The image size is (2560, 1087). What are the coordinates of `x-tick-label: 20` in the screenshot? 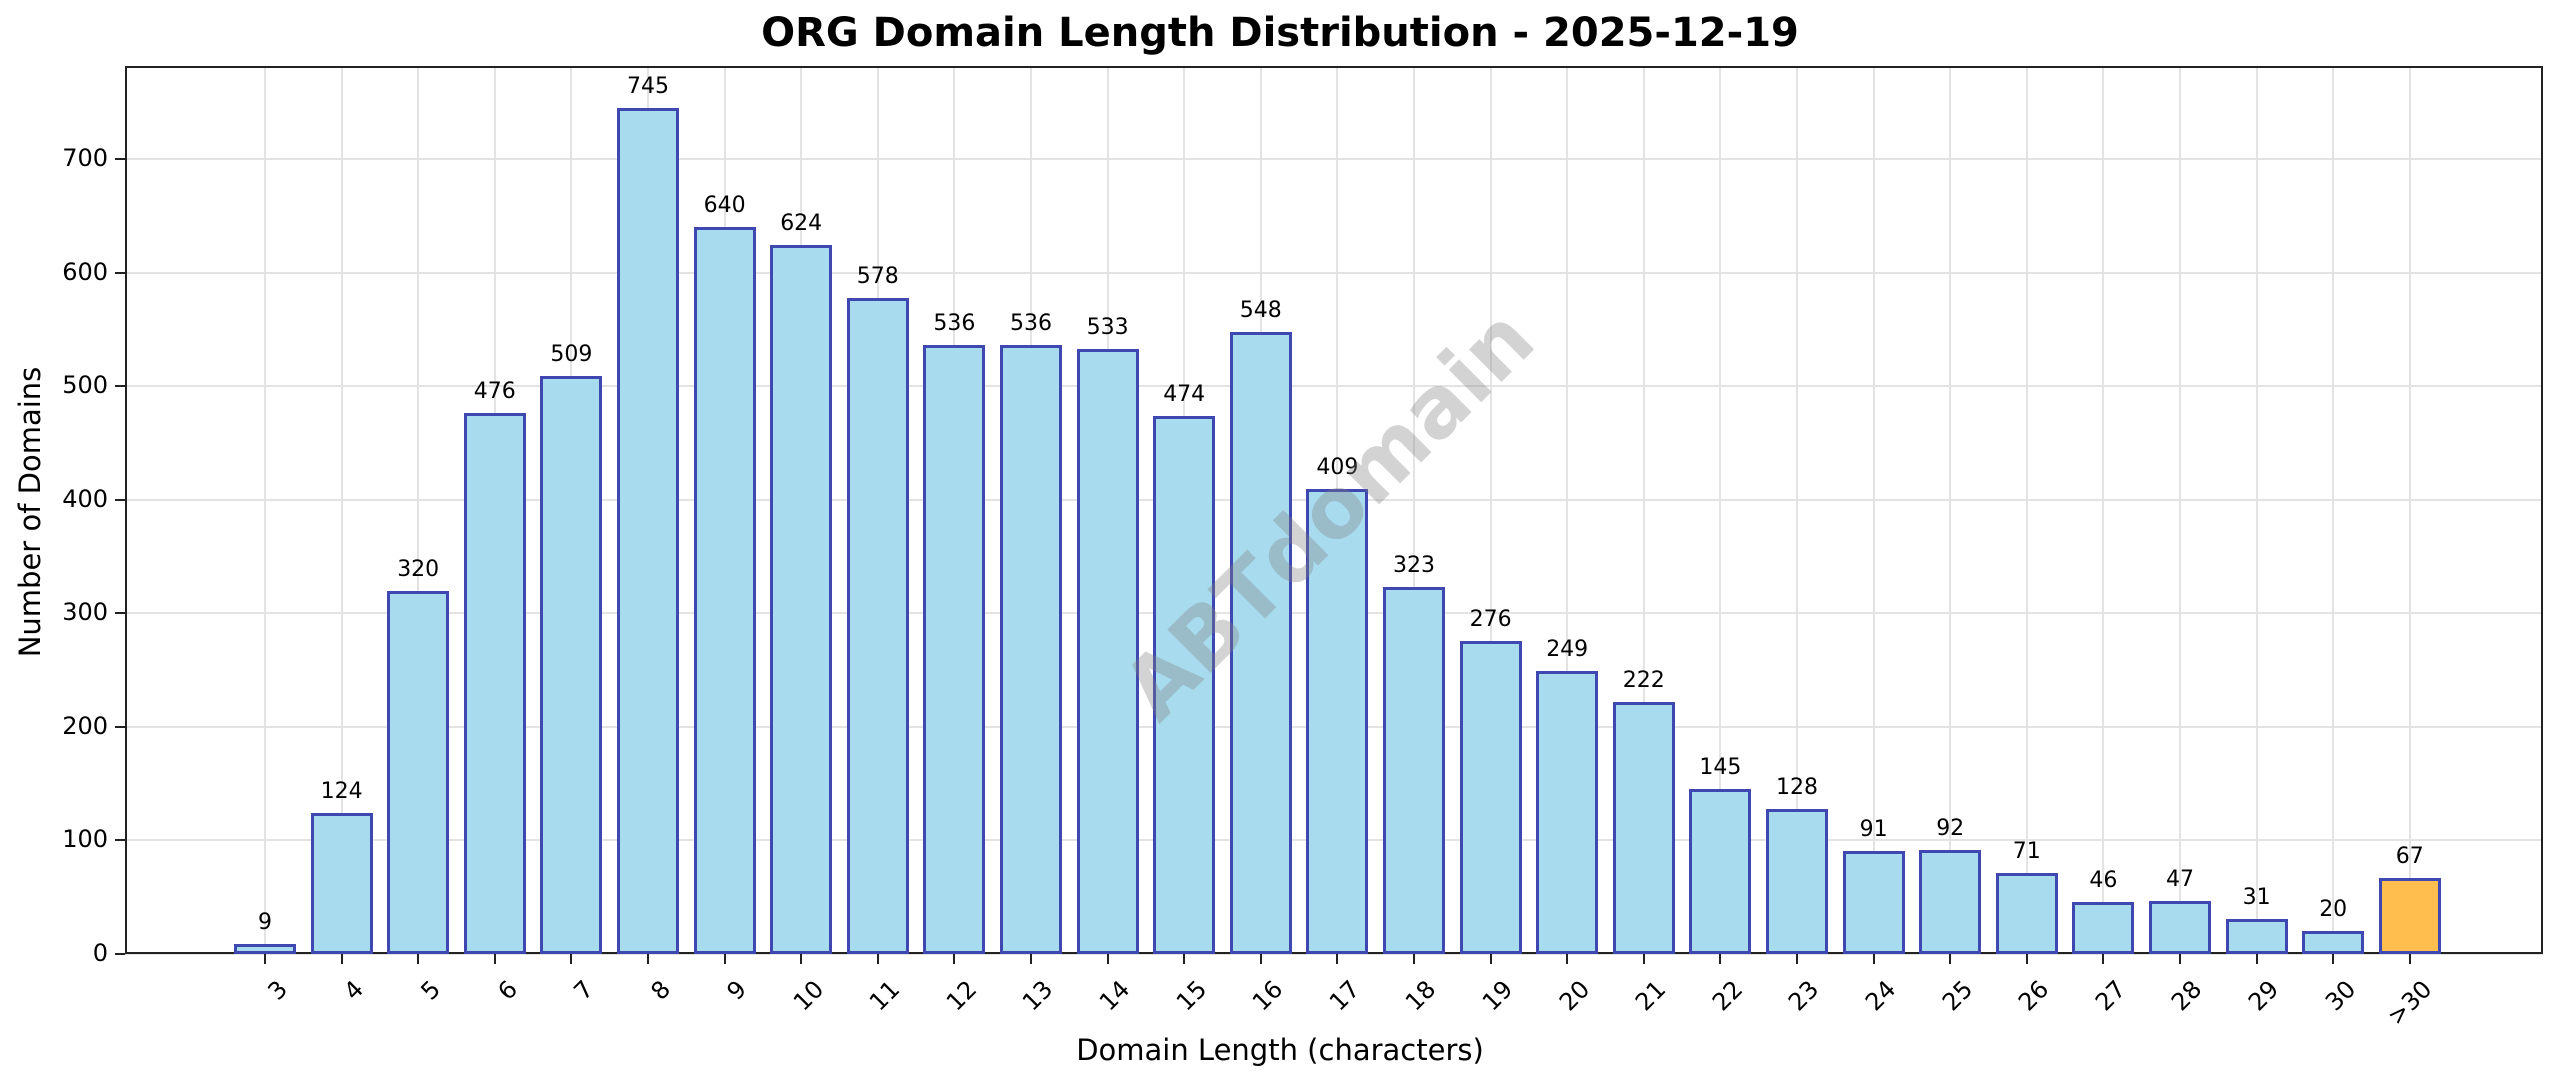 It's located at (1574, 996).